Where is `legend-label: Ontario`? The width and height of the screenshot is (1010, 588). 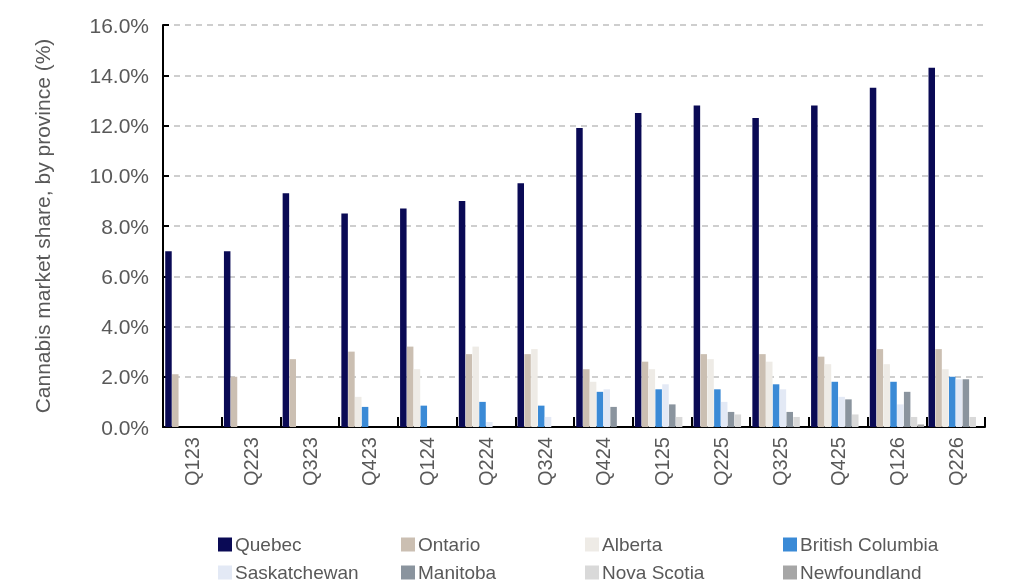 legend-label: Ontario is located at coordinates (449, 544).